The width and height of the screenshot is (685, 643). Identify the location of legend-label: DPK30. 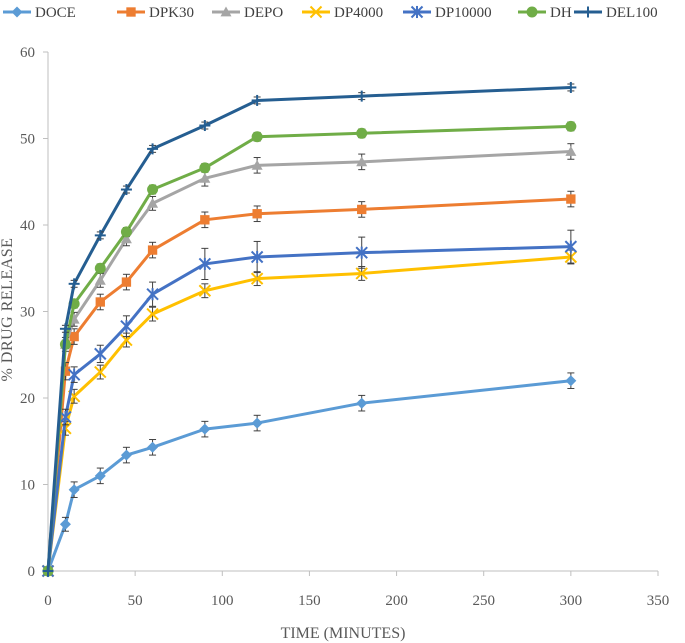
(171, 13).